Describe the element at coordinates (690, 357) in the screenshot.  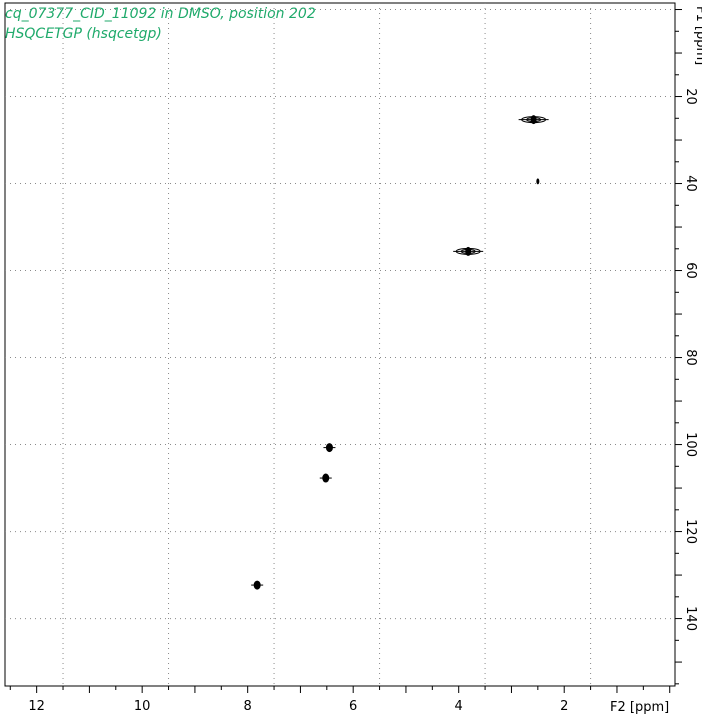
I see `y-tick-label: 80` at that location.